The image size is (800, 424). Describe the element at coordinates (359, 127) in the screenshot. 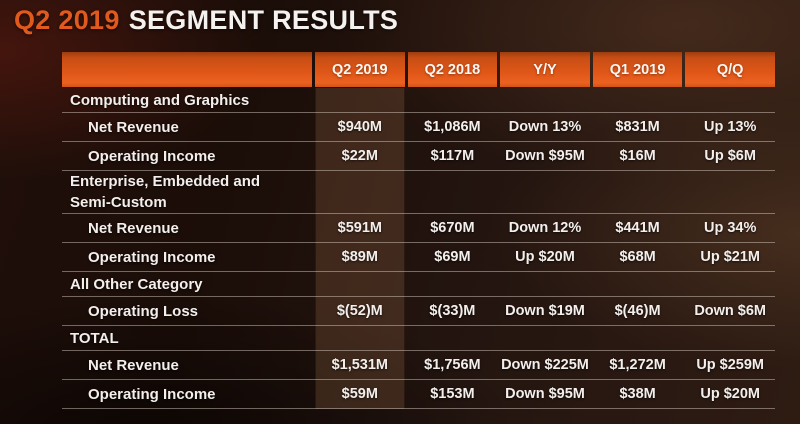

I see `row-value: $940M` at that location.